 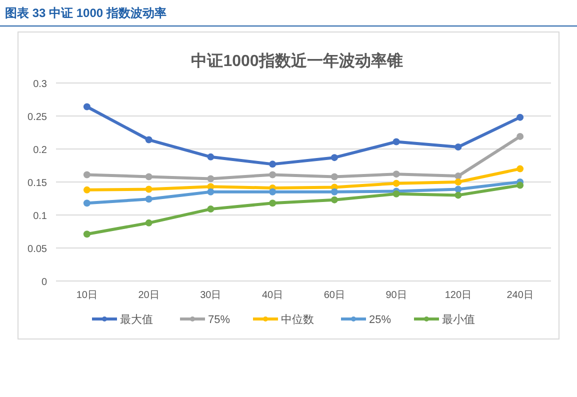 I want to click on y-tick-label: 0.3, so click(x=40, y=84).